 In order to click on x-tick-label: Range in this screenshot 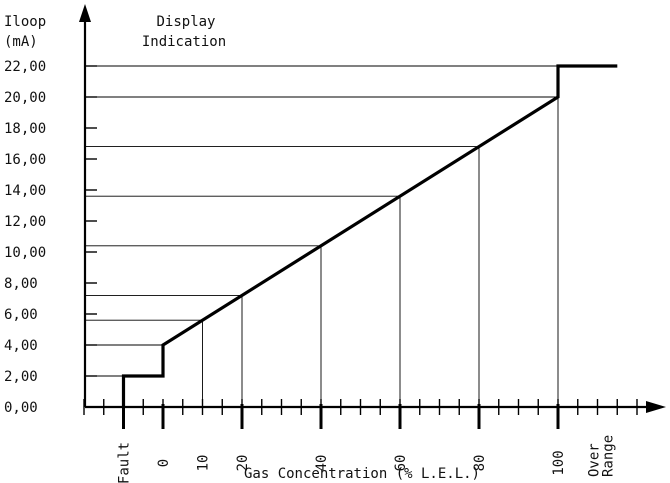, I will do `click(608, 456)`.